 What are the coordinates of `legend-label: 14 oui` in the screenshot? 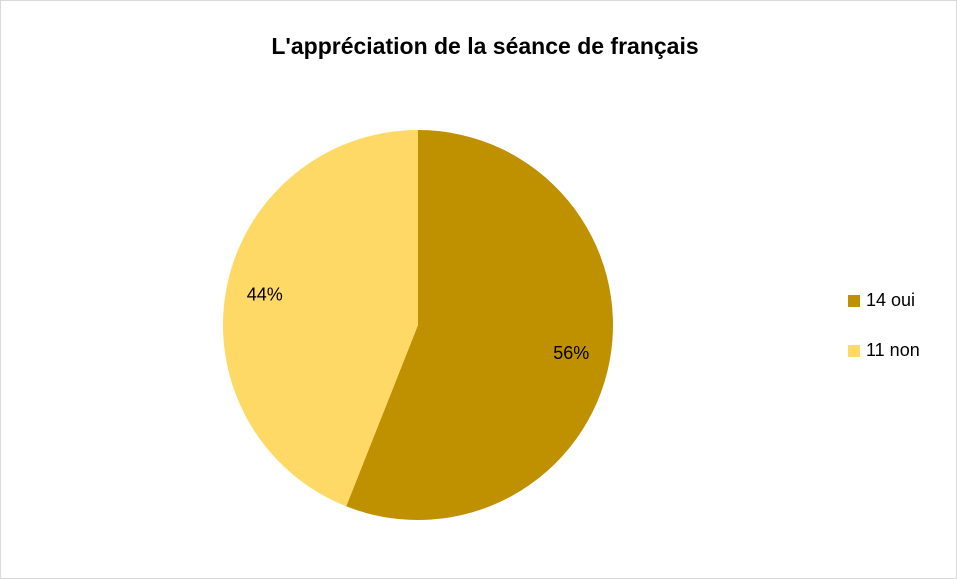 It's located at (890, 300).